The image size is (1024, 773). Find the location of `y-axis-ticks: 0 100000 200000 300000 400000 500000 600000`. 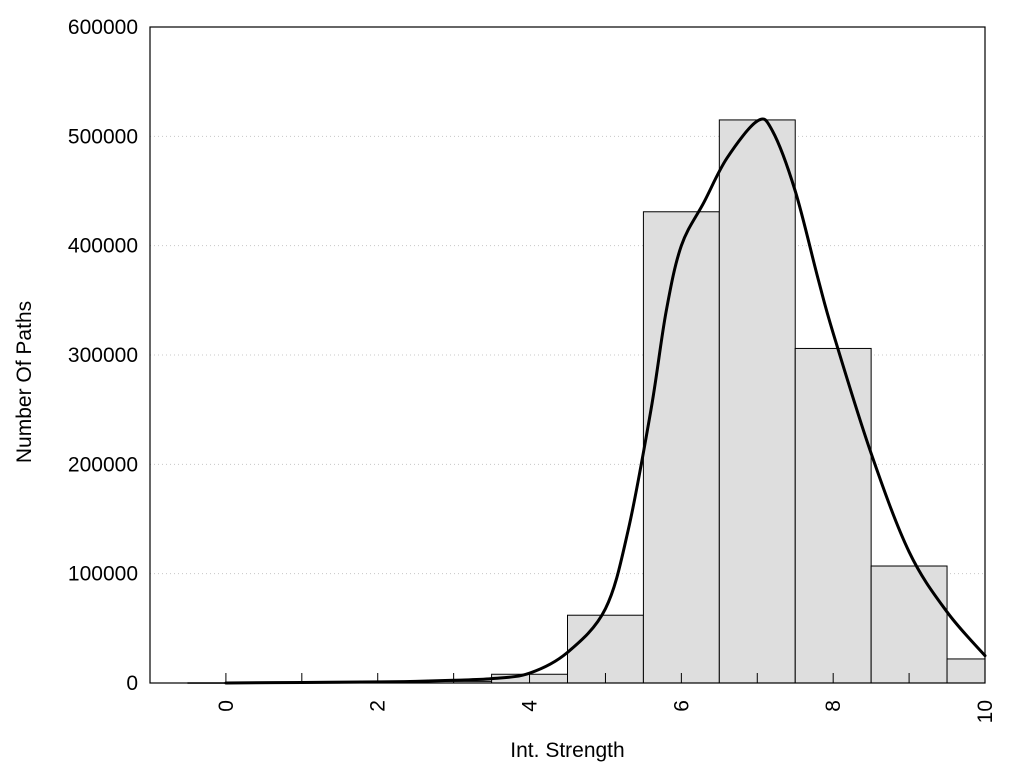

y-axis-ticks: 0 100000 200000 300000 400000 500000 600000 is located at coordinates (103, 355).